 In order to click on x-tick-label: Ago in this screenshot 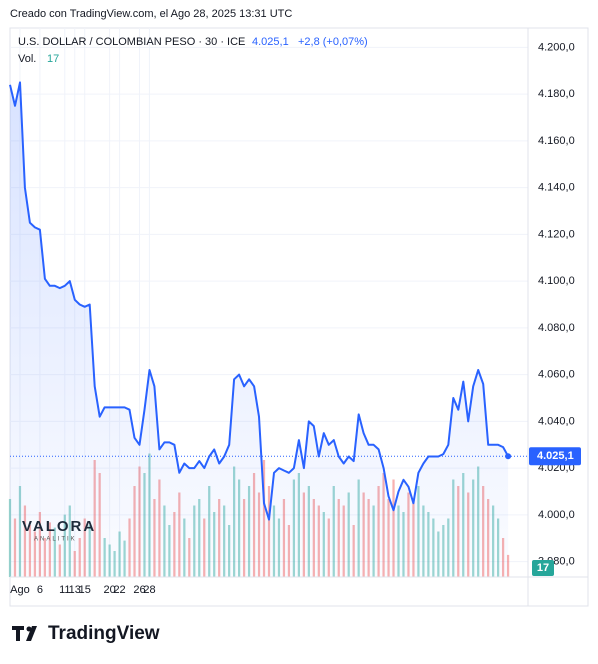, I will do `click(20, 590)`.